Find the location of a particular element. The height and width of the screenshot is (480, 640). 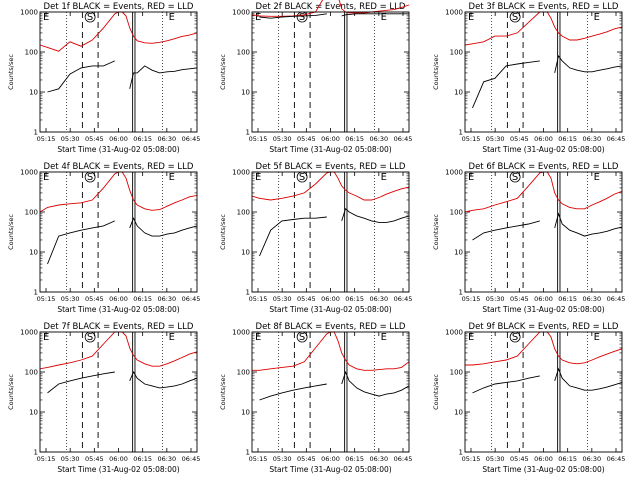

panel-title: Det 1f BLACK = Events, RED = LLD is located at coordinates (119, 7).